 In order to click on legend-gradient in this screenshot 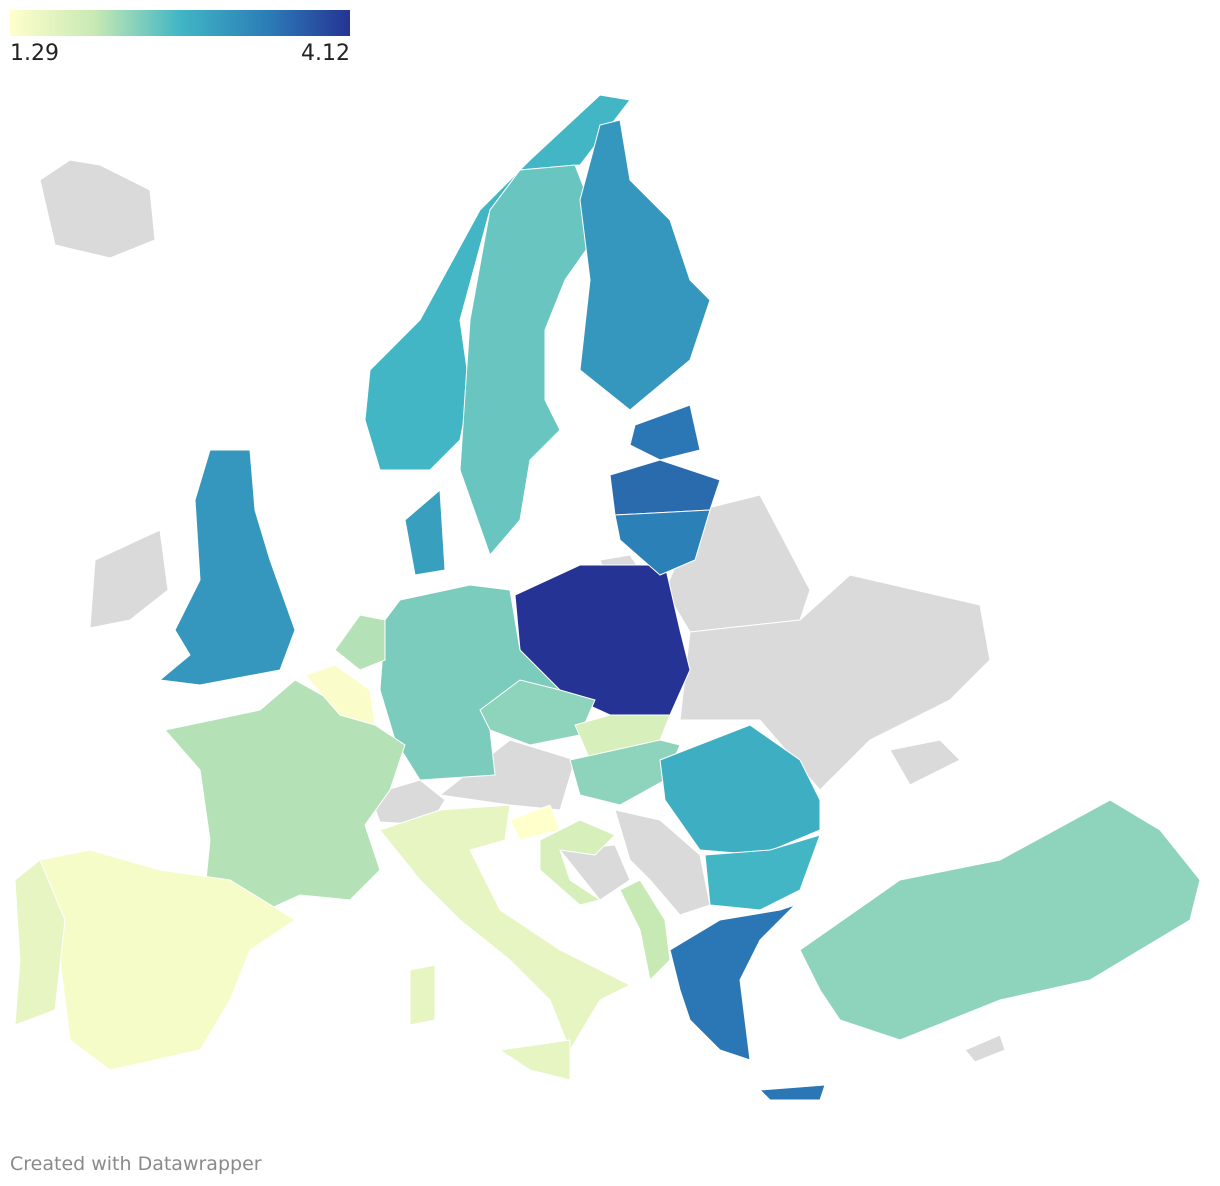, I will do `click(180, 23)`.